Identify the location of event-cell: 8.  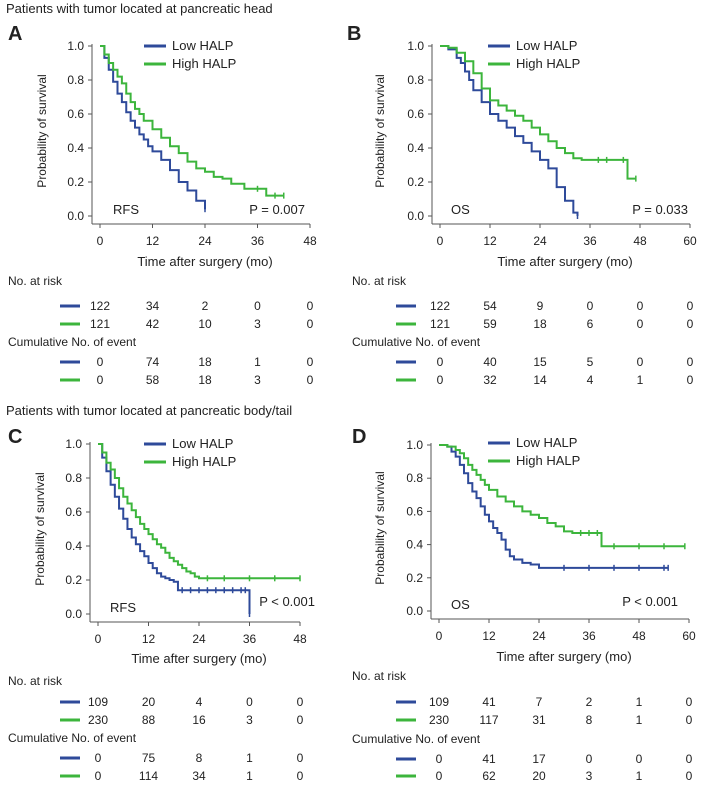
(199, 758).